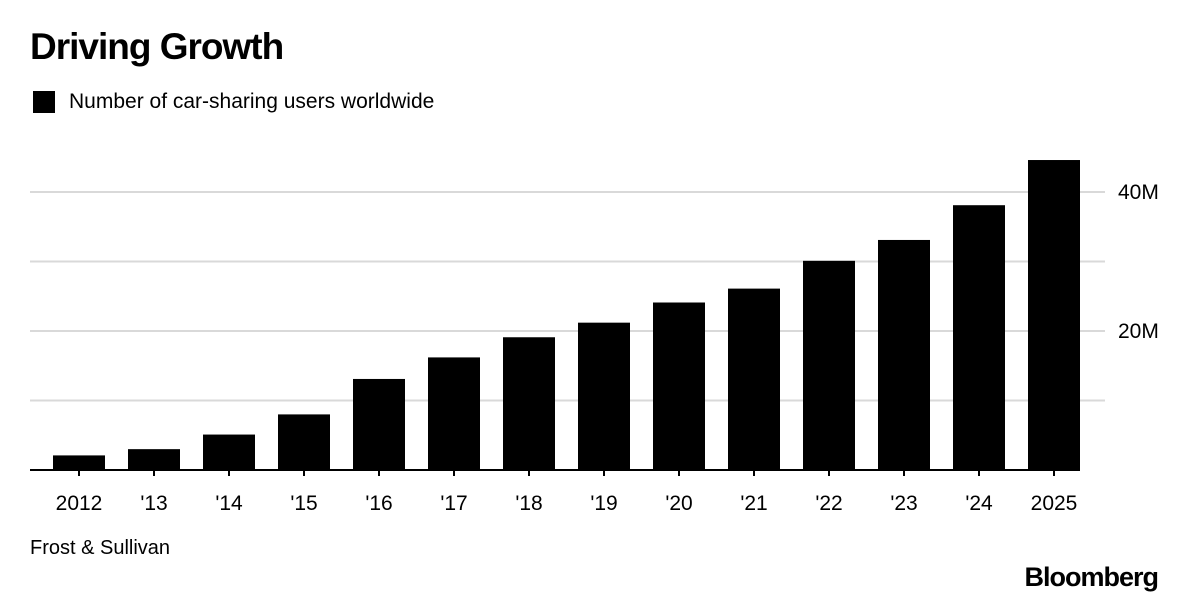 The width and height of the screenshot is (1200, 606). Describe the element at coordinates (252, 101) in the screenshot. I see `legend-label: Number of car-sharing users worldwide` at that location.